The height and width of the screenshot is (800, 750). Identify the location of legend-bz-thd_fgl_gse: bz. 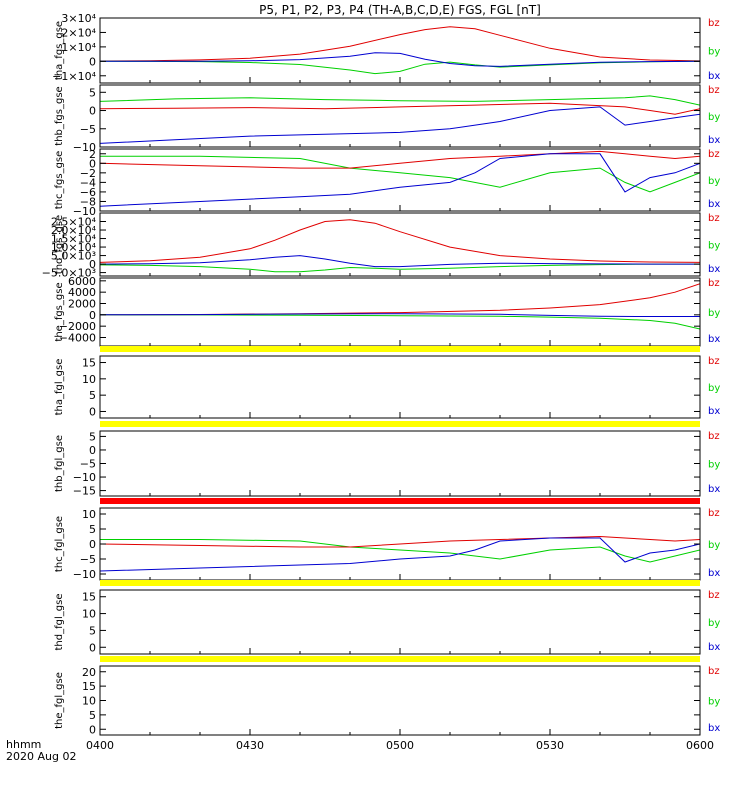
(714, 595).